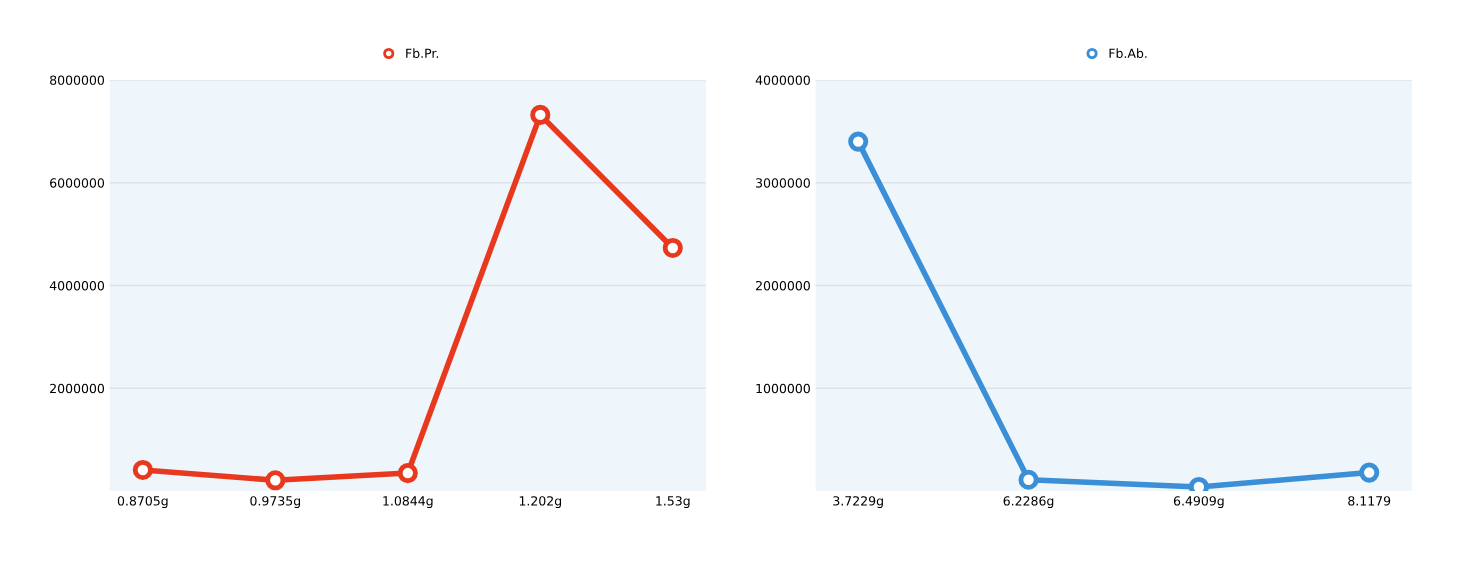 Image resolution: width=1463 pixels, height=571 pixels. What do you see at coordinates (783, 183) in the screenshot?
I see `y-tick-label: 3000000` at bounding box center [783, 183].